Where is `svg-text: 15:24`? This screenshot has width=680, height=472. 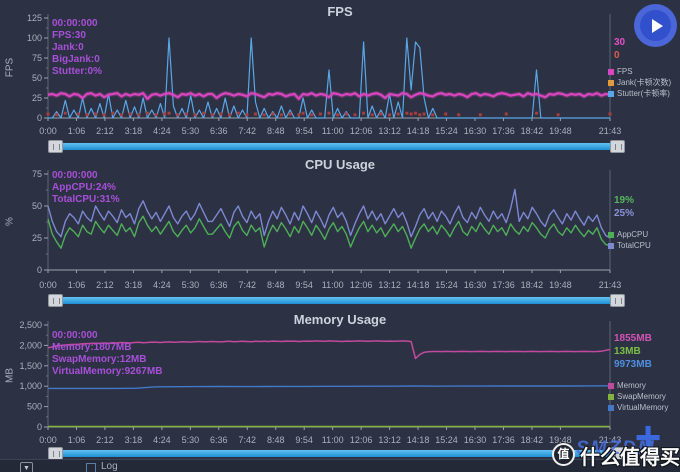
svg-text: 15:24 is located at coordinates (446, 285).